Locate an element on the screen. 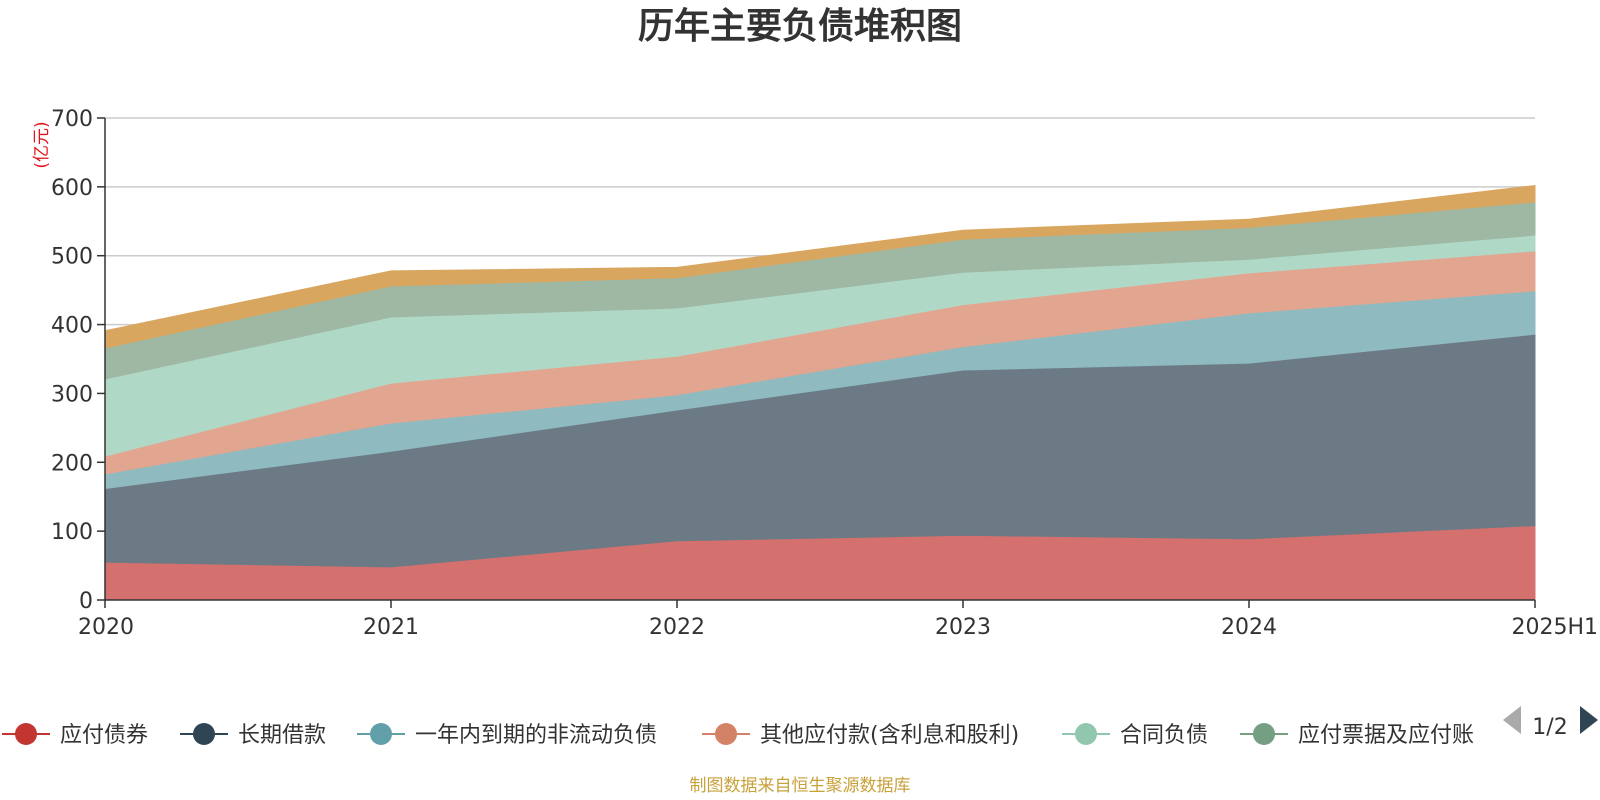  legend-pager: 1/2 is located at coordinates (1550, 723).